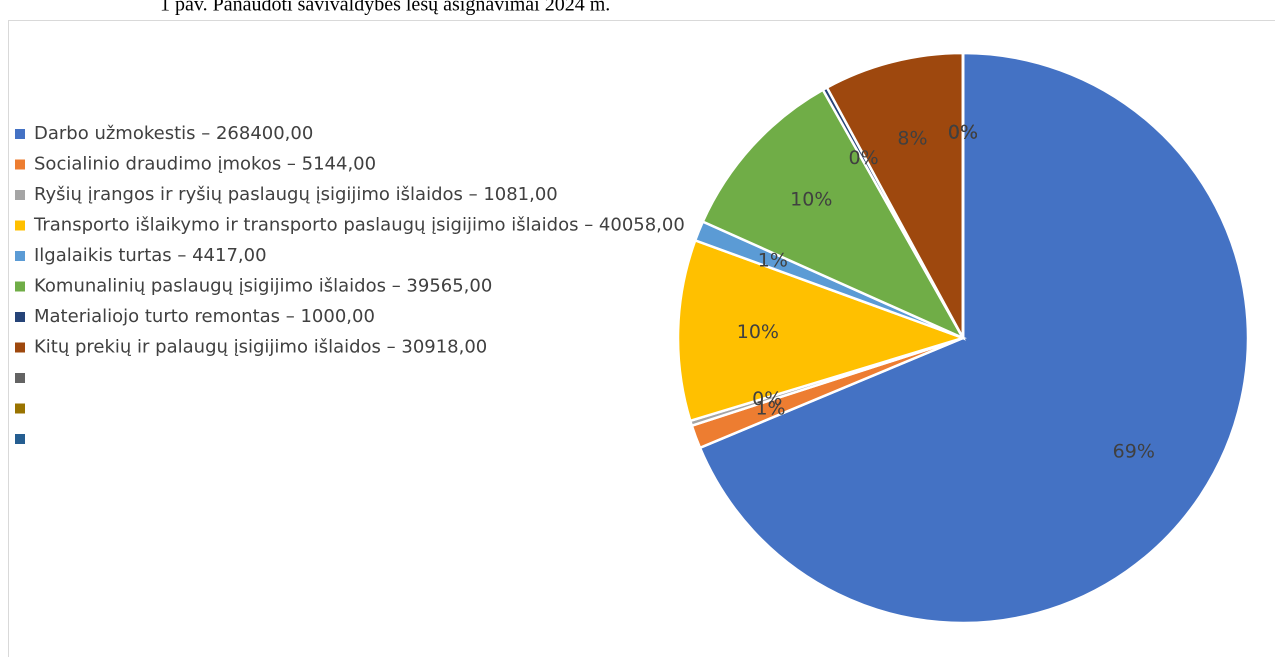 Image resolution: width=1275 pixels, height=657 pixels. I want to click on data-label: 69%, so click(1134, 451).